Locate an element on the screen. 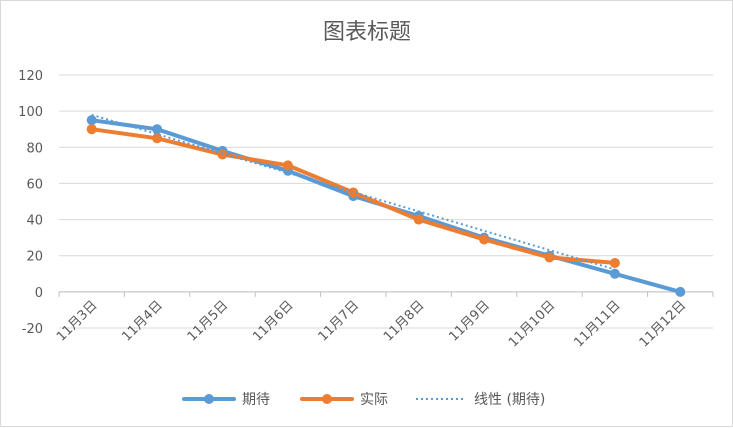 The height and width of the screenshot is (428, 733). legend: 期待 实际 线性 (期待) is located at coordinates (363, 400).